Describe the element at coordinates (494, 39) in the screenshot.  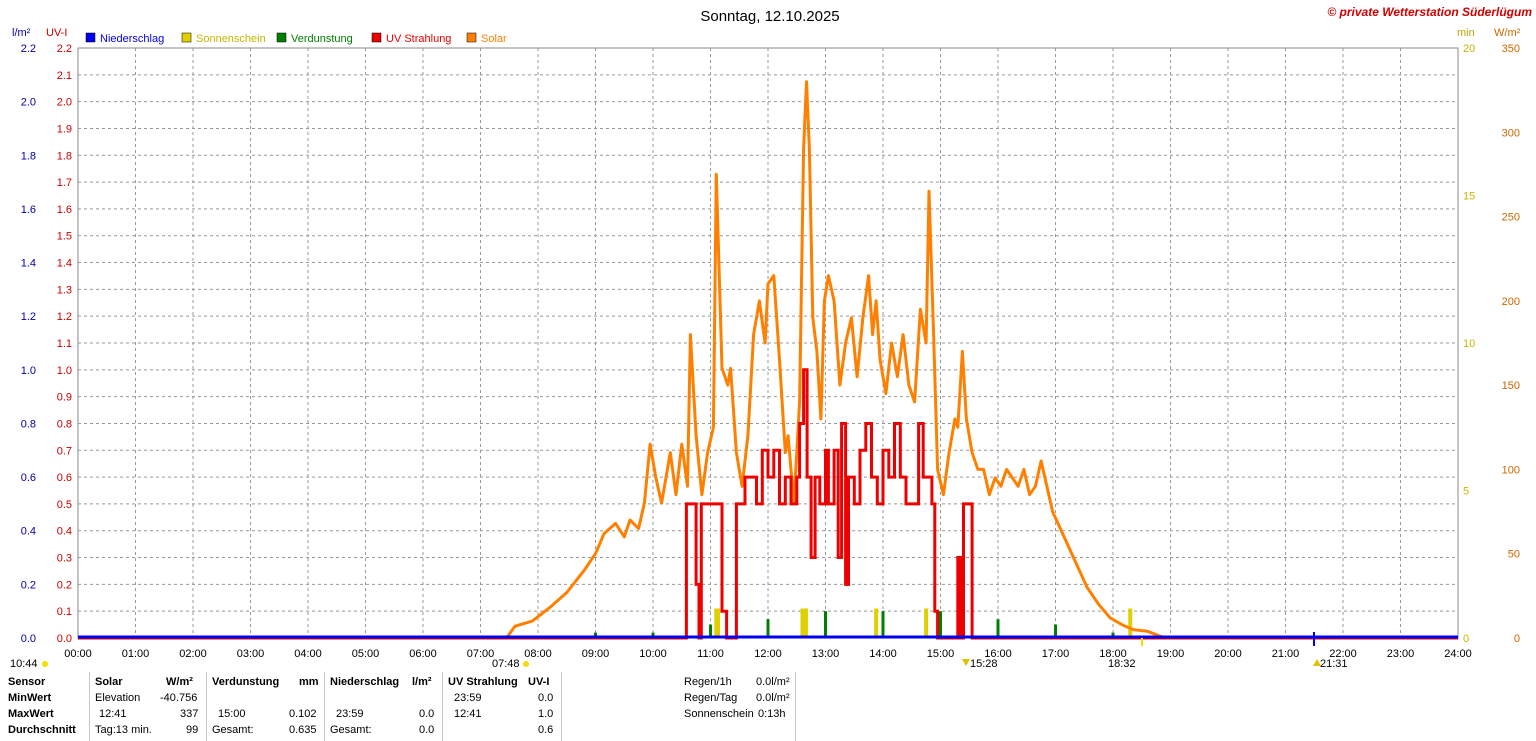
I see `legend-label: Solar` at that location.